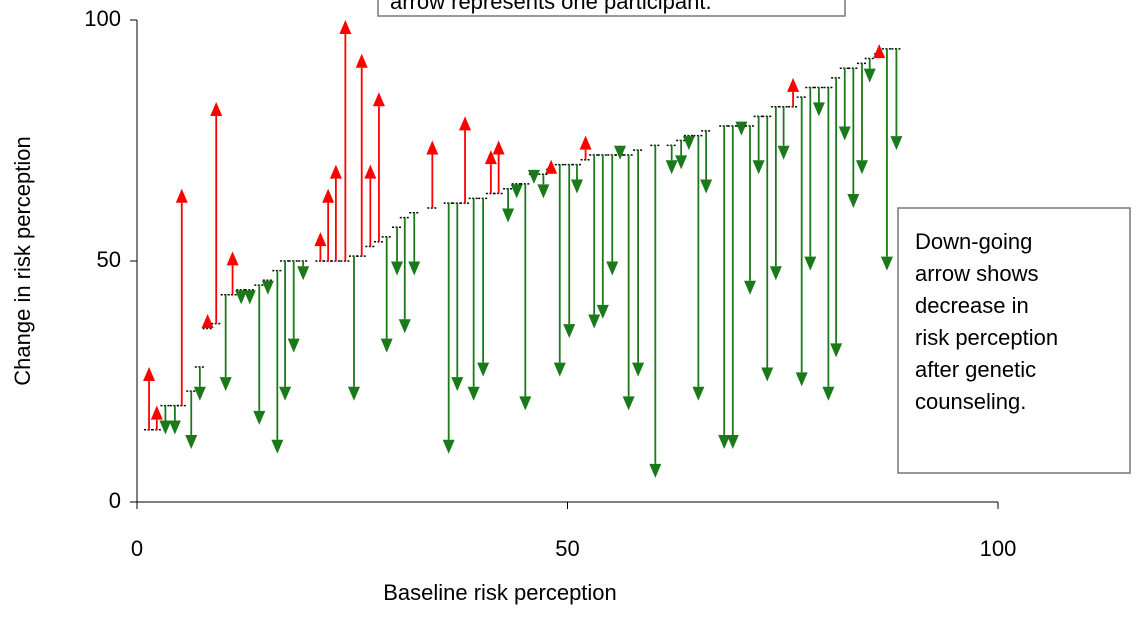 The width and height of the screenshot is (1139, 630). What do you see at coordinates (975, 369) in the screenshot?
I see `annotation-text: after genetic` at bounding box center [975, 369].